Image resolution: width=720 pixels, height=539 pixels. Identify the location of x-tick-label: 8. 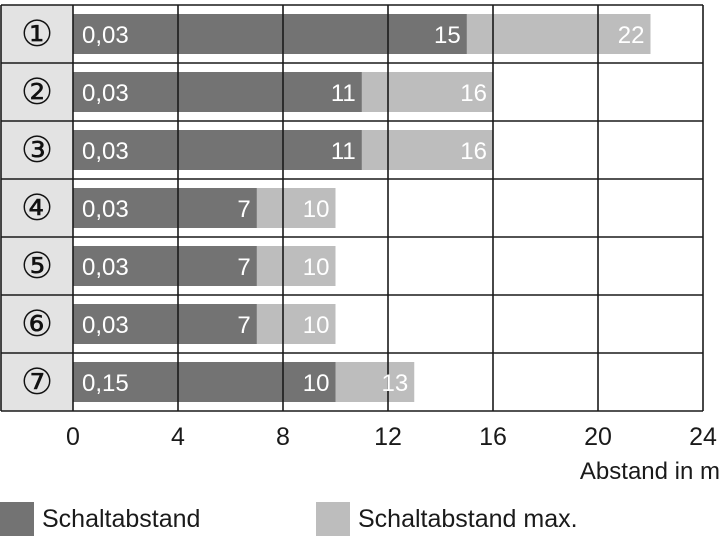
(283, 437).